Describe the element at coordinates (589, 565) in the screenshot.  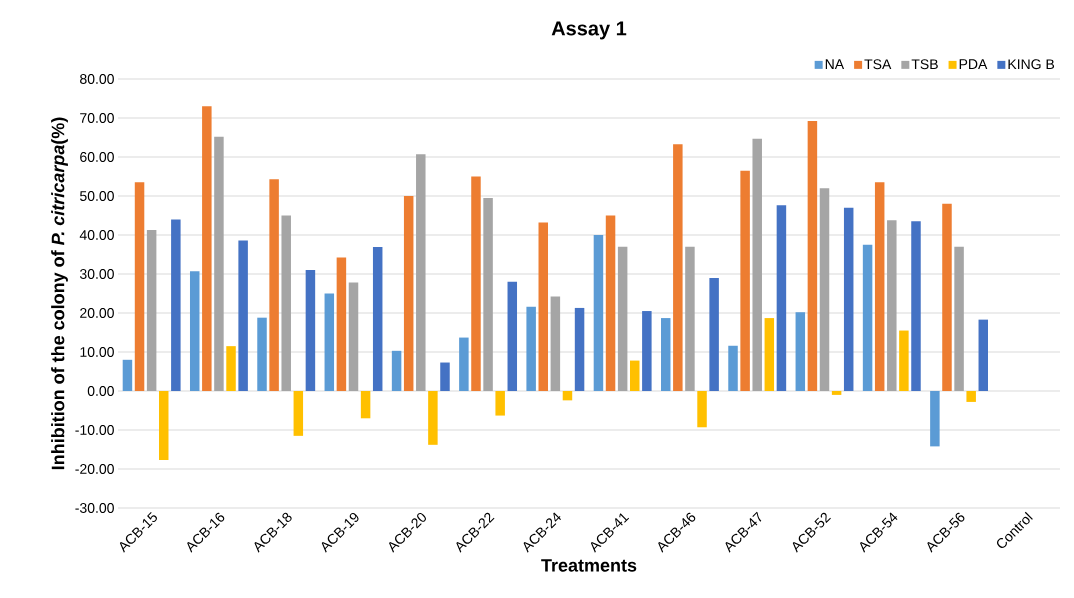
I see `x-axis-title: Treatments` at that location.